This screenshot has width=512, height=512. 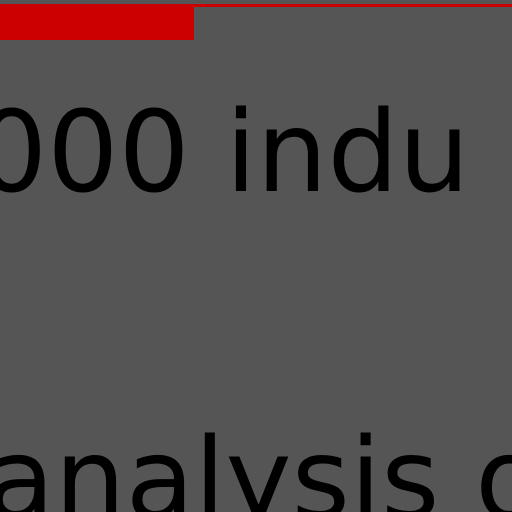 I want to click on progress-bar, so click(x=256, y=22).